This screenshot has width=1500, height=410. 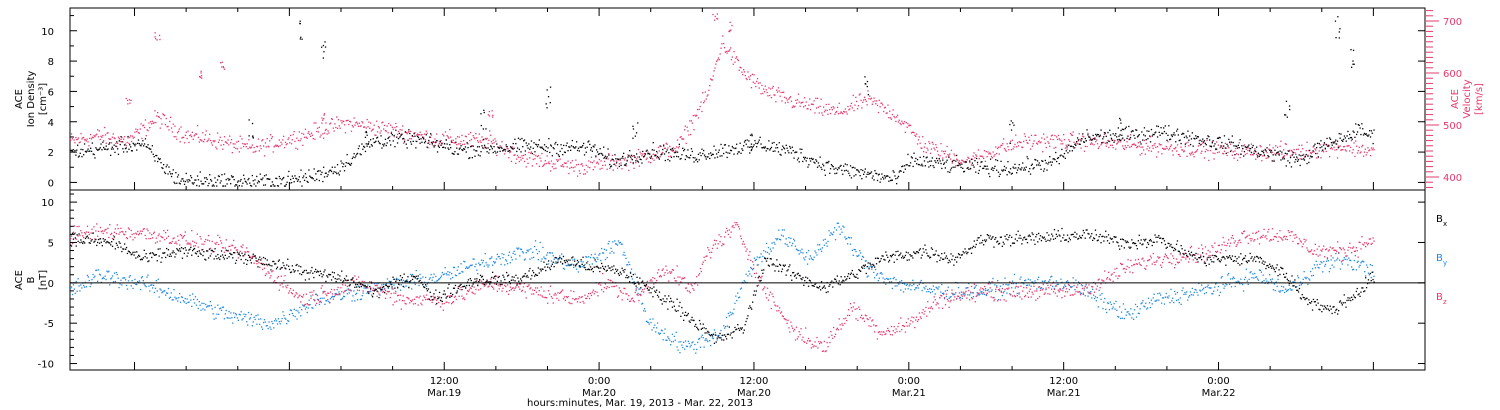 I want to click on velocity-series-spike, so click(x=717, y=18).